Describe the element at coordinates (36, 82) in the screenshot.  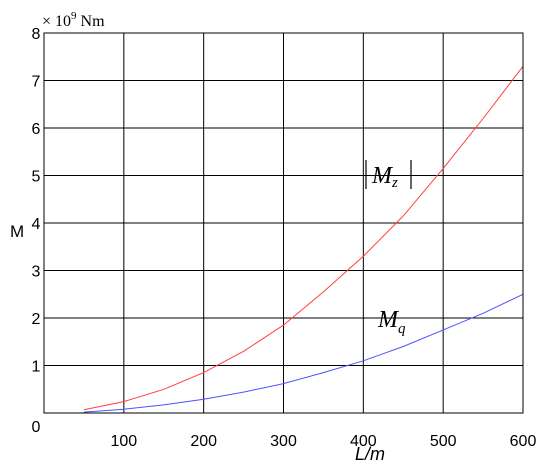
I see `y-tick-label: 7` at that location.